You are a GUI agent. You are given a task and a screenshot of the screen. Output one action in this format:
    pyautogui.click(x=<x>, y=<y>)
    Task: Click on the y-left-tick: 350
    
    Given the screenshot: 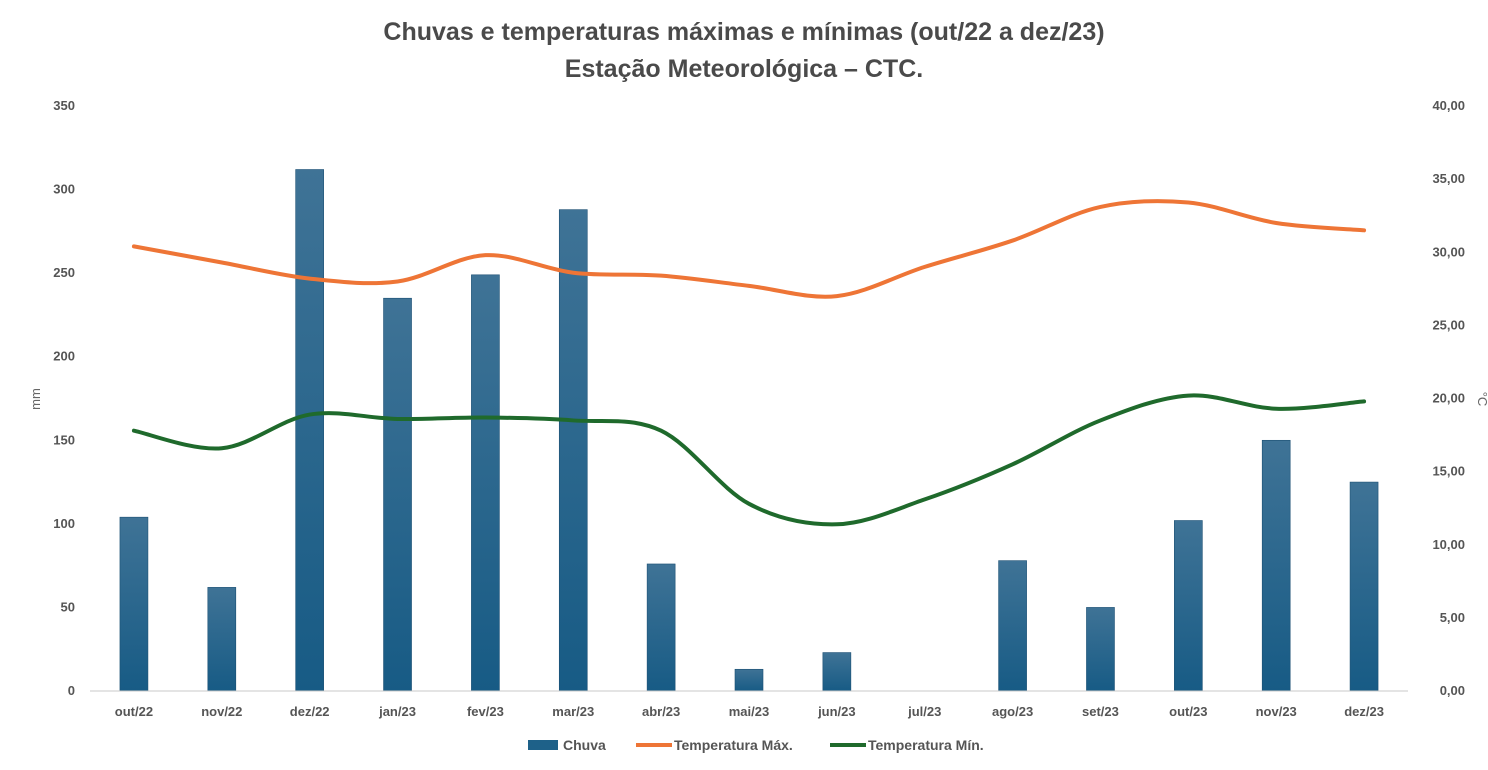 What is the action you would take?
    pyautogui.click(x=64, y=105)
    